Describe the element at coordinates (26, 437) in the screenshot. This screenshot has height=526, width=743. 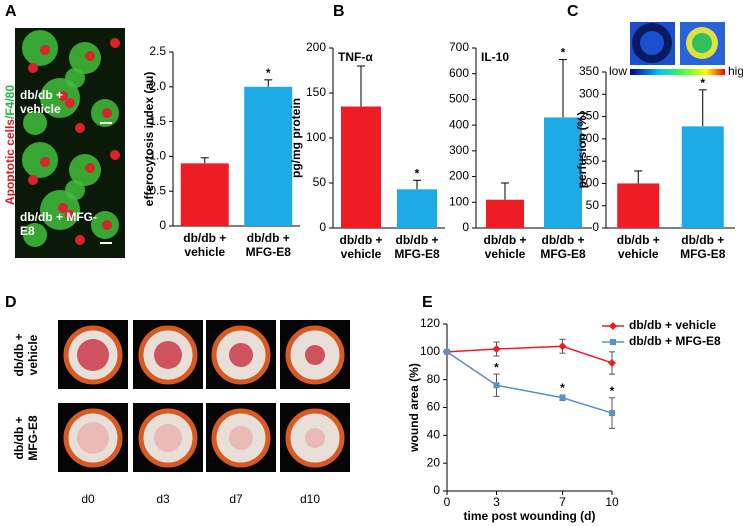
I see `row-label-box: db/db + MFG-E8` at that location.